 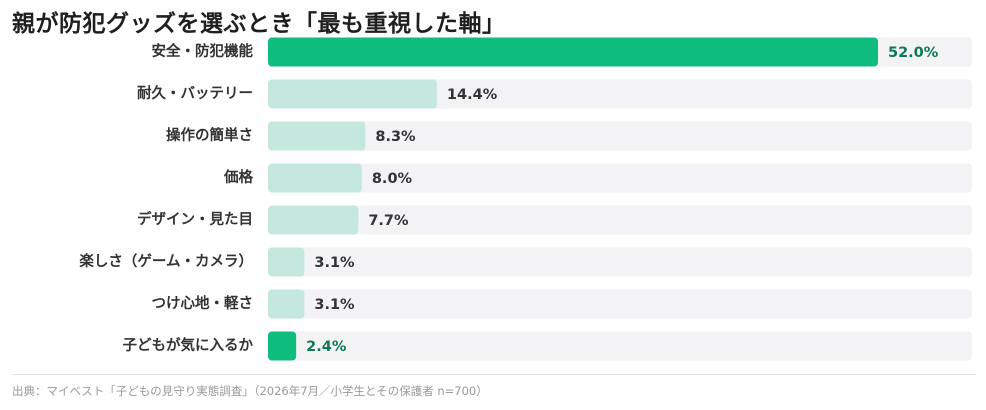 I want to click on value-label: 7.7%, so click(x=388, y=221).